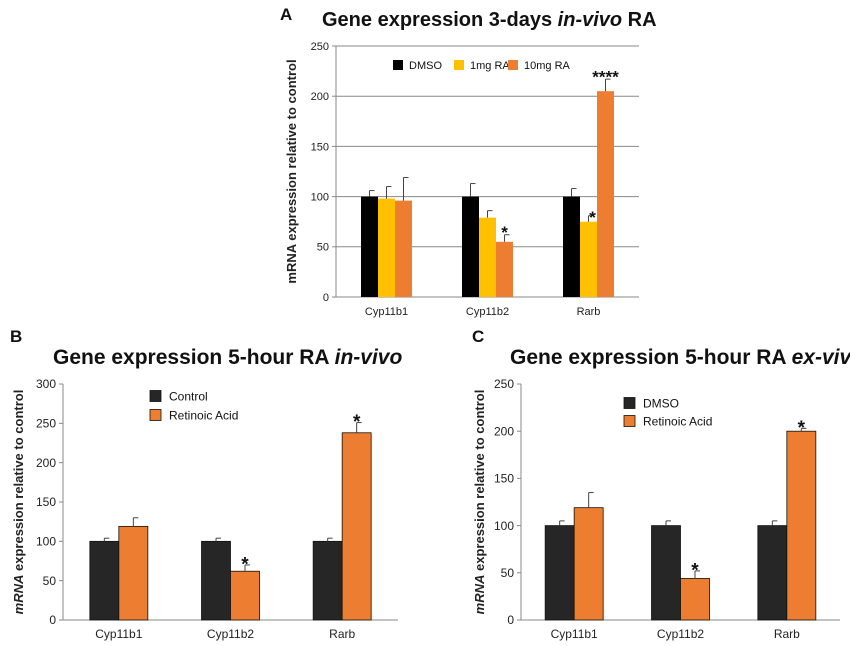 The height and width of the screenshot is (646, 850). Describe the element at coordinates (286, 14) in the screenshot. I see `panel-a-label: A` at that location.